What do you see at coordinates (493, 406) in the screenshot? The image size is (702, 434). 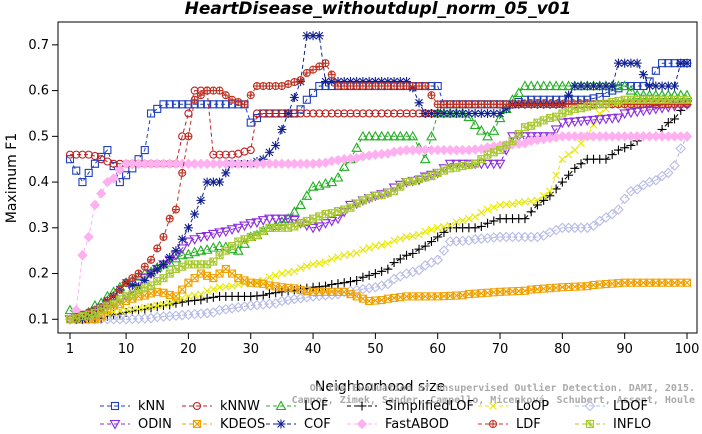 I see `legend-marker` at bounding box center [493, 406].